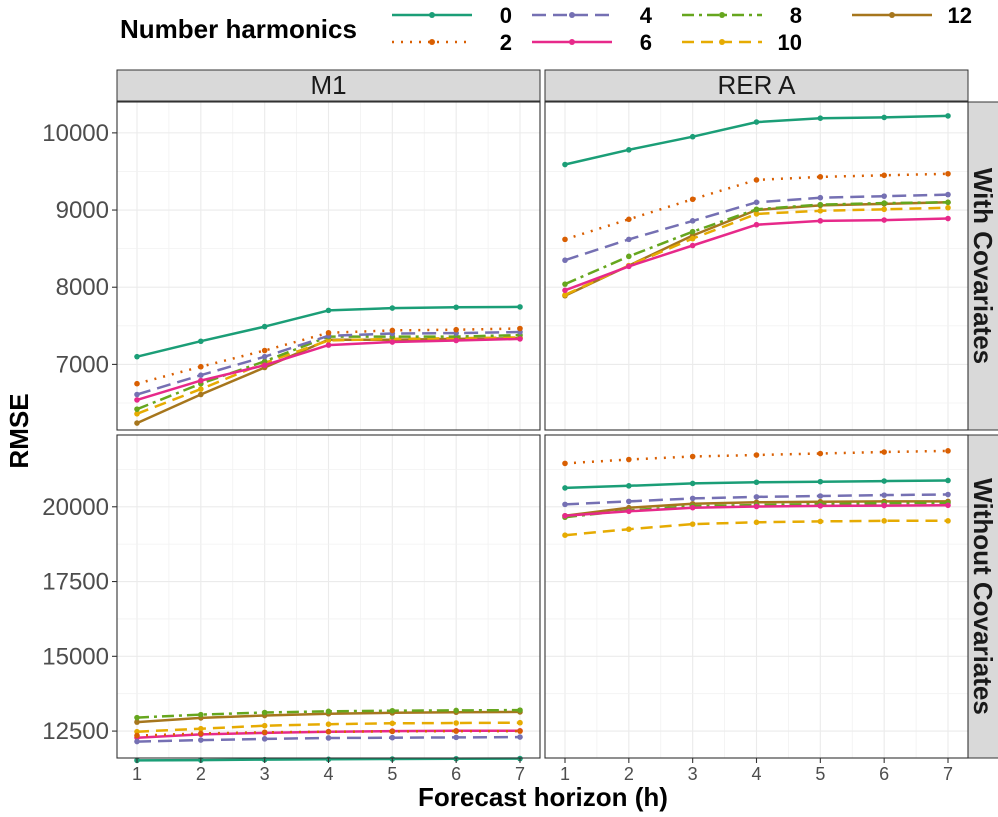 This screenshot has height=817, width=998. What do you see at coordinates (592, 42) in the screenshot?
I see `legend-entry-6: 6` at bounding box center [592, 42].